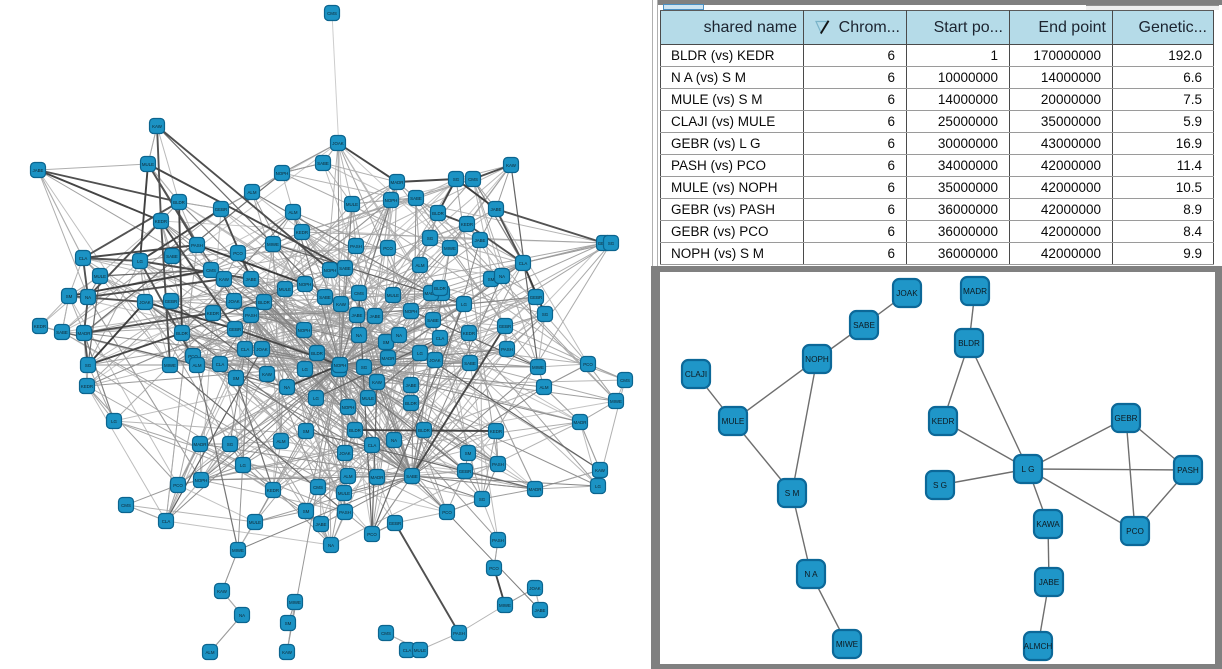  Describe the element at coordinates (1038, 646) in the screenshot. I see `svg-text: ALMCH` at that location.